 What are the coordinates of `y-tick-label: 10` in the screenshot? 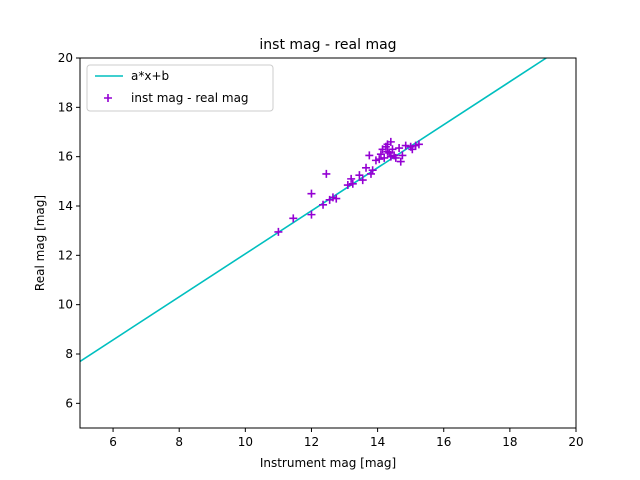 It's located at (65, 305).